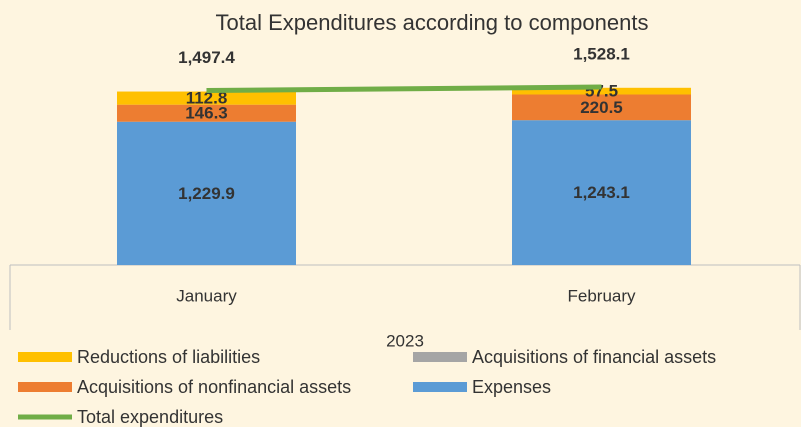  What do you see at coordinates (601, 53) in the screenshot?
I see `total-label: 1,528.1` at bounding box center [601, 53].